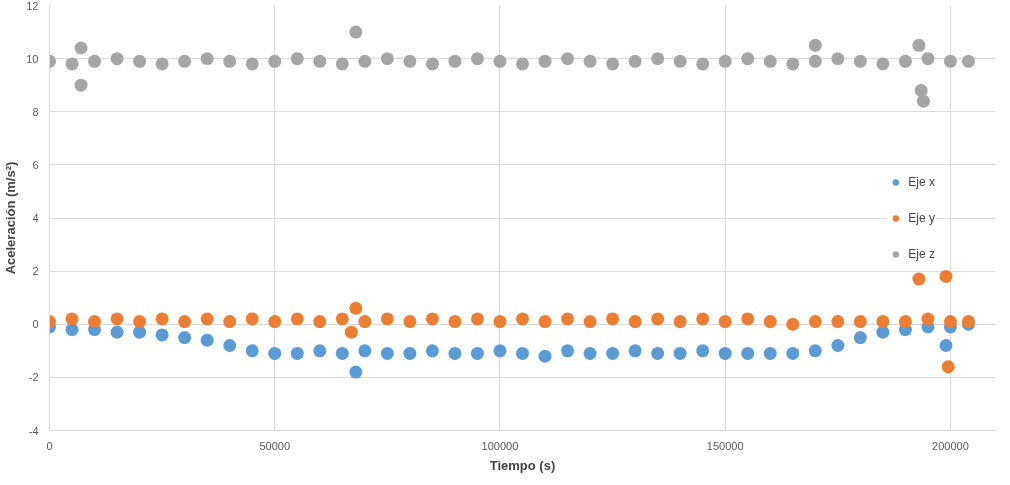 This screenshot has height=485, width=1010. What do you see at coordinates (49, 445) in the screenshot?
I see `x-tick-label: 0` at bounding box center [49, 445].